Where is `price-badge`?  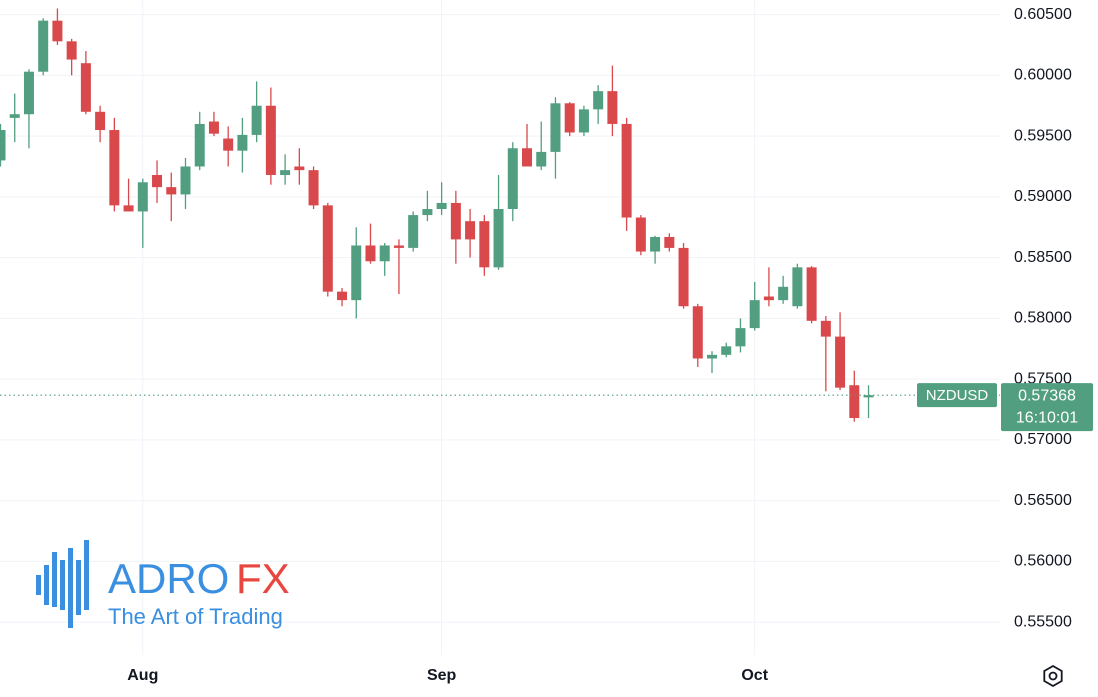 price-badge is located at coordinates (1047, 407).